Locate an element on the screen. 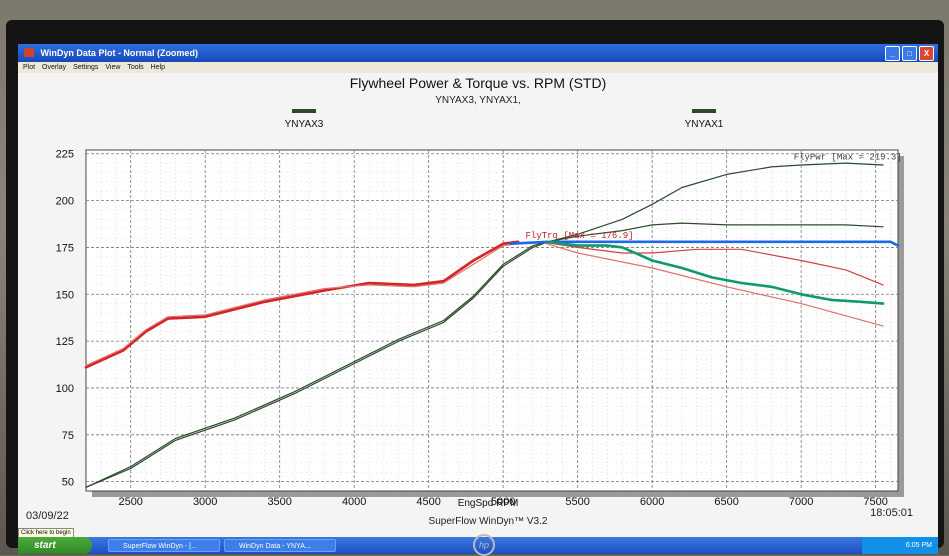  x-tick-label: 5000 is located at coordinates (503, 502).